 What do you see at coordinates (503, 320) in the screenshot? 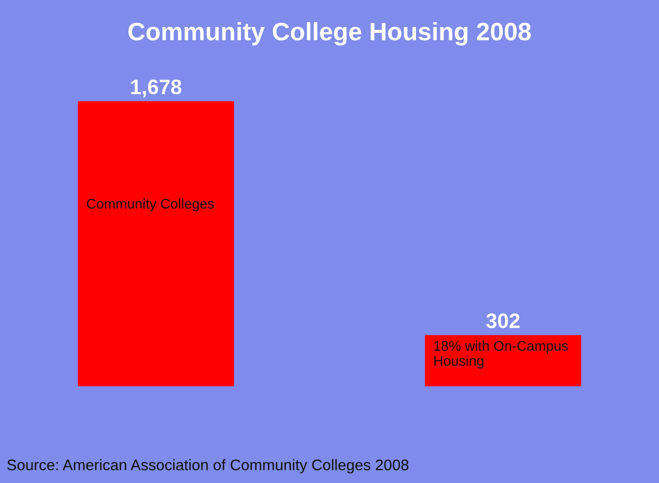
I see `data-label: 302` at bounding box center [503, 320].